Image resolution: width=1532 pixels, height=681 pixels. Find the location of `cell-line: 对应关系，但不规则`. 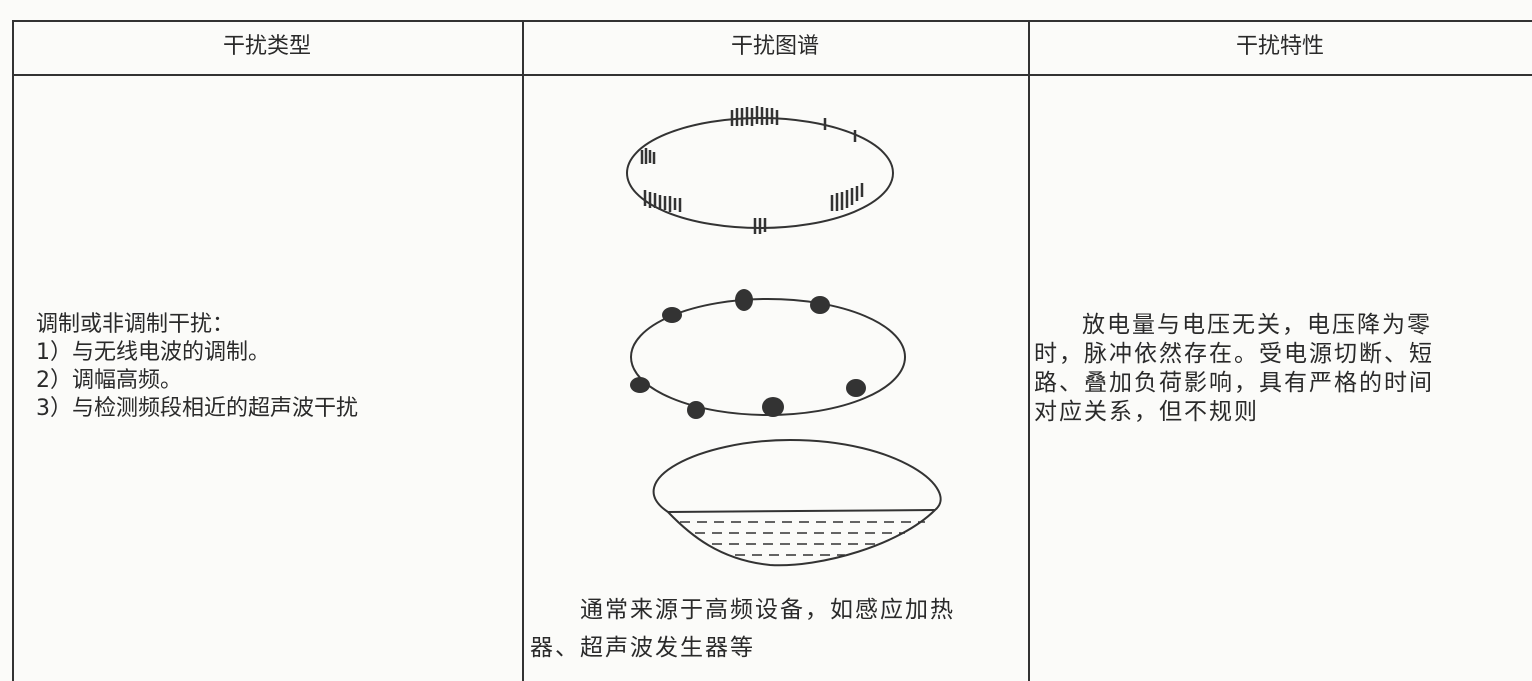

cell-line: 对应关系，但不规则 is located at coordinates (1146, 412).